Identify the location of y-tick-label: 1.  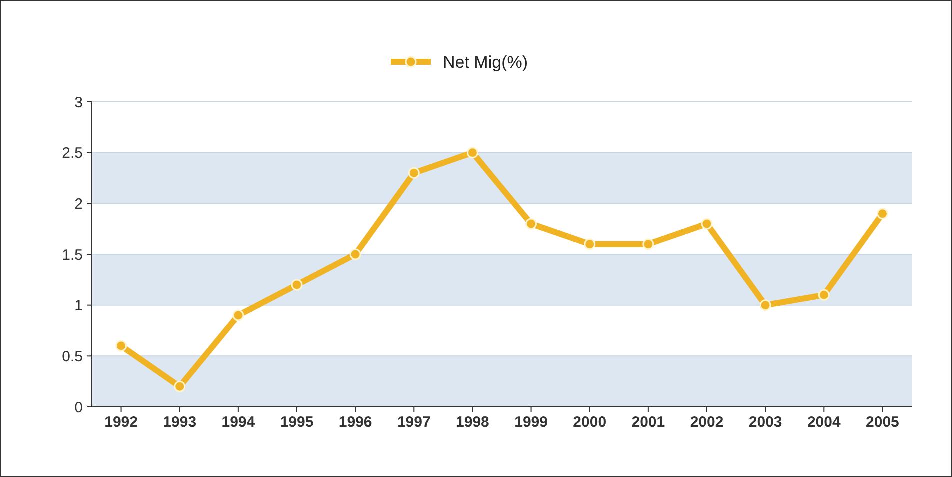
(78, 306).